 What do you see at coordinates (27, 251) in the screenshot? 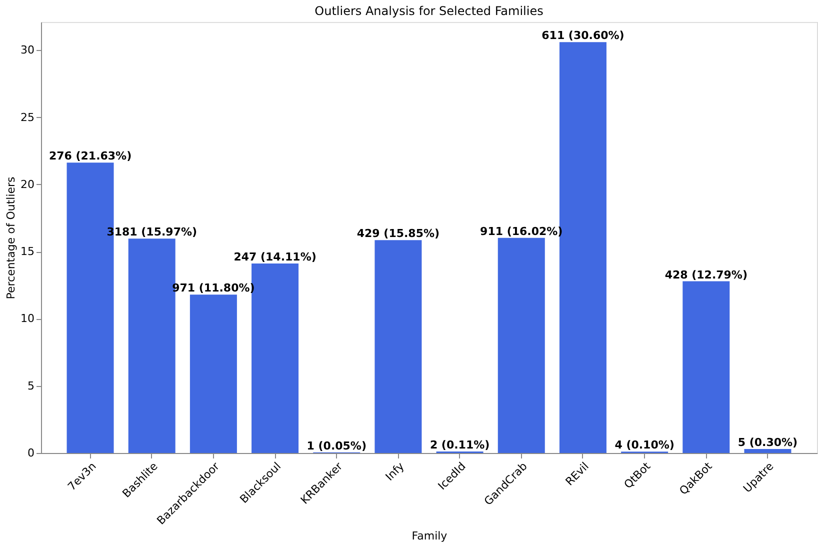
I see `y-tick-label: 15` at bounding box center [27, 251].